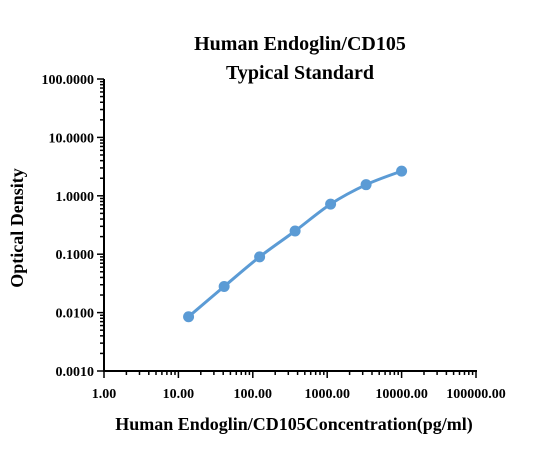 The height and width of the screenshot is (466, 546). I want to click on x-tick-label: 10000.00, so click(401, 394).